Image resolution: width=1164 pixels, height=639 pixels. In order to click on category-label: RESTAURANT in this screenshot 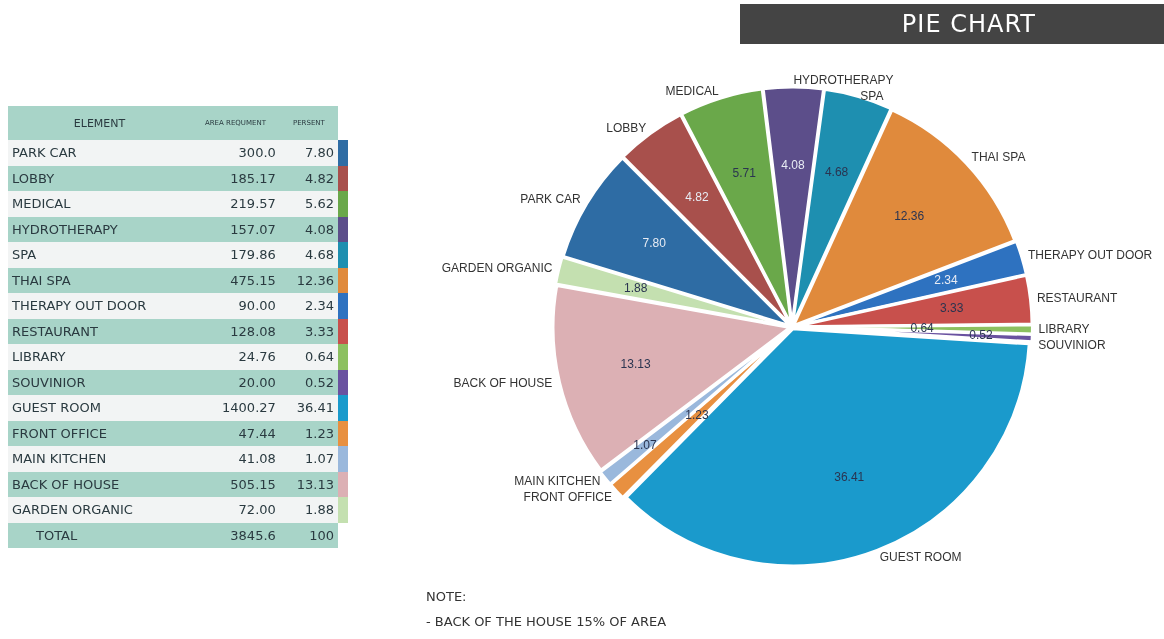, I will do `click(100, 331)`.